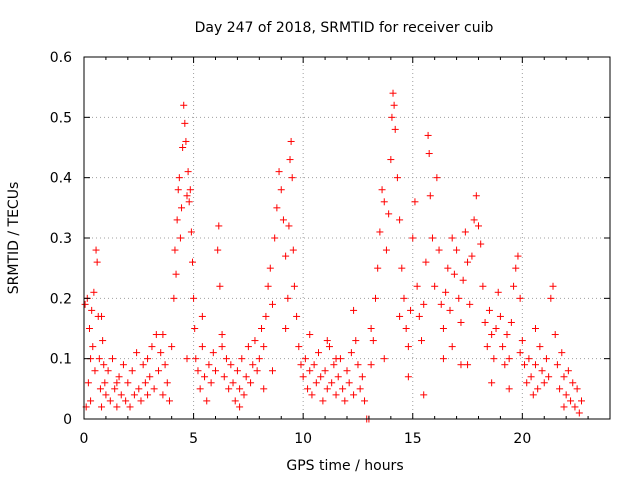 This screenshot has width=640, height=480. I want to click on y-tick-label: 0.1, so click(61, 360).